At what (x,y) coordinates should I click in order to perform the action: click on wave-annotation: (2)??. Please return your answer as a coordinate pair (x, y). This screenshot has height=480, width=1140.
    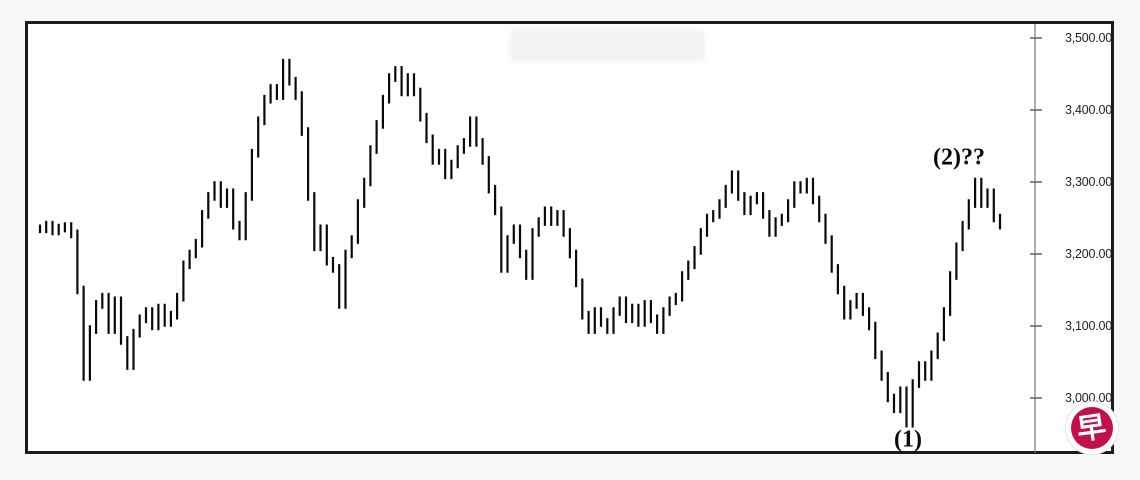
    Looking at the image, I should click on (959, 157).